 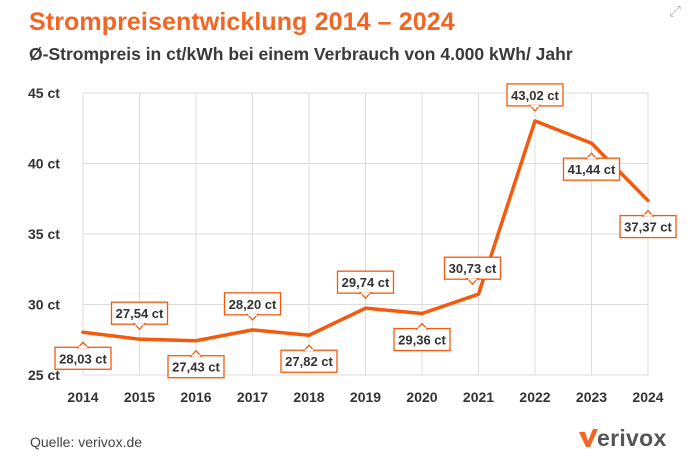 What do you see at coordinates (422, 340) in the screenshot?
I see `data-label: 29,36 ct` at bounding box center [422, 340].